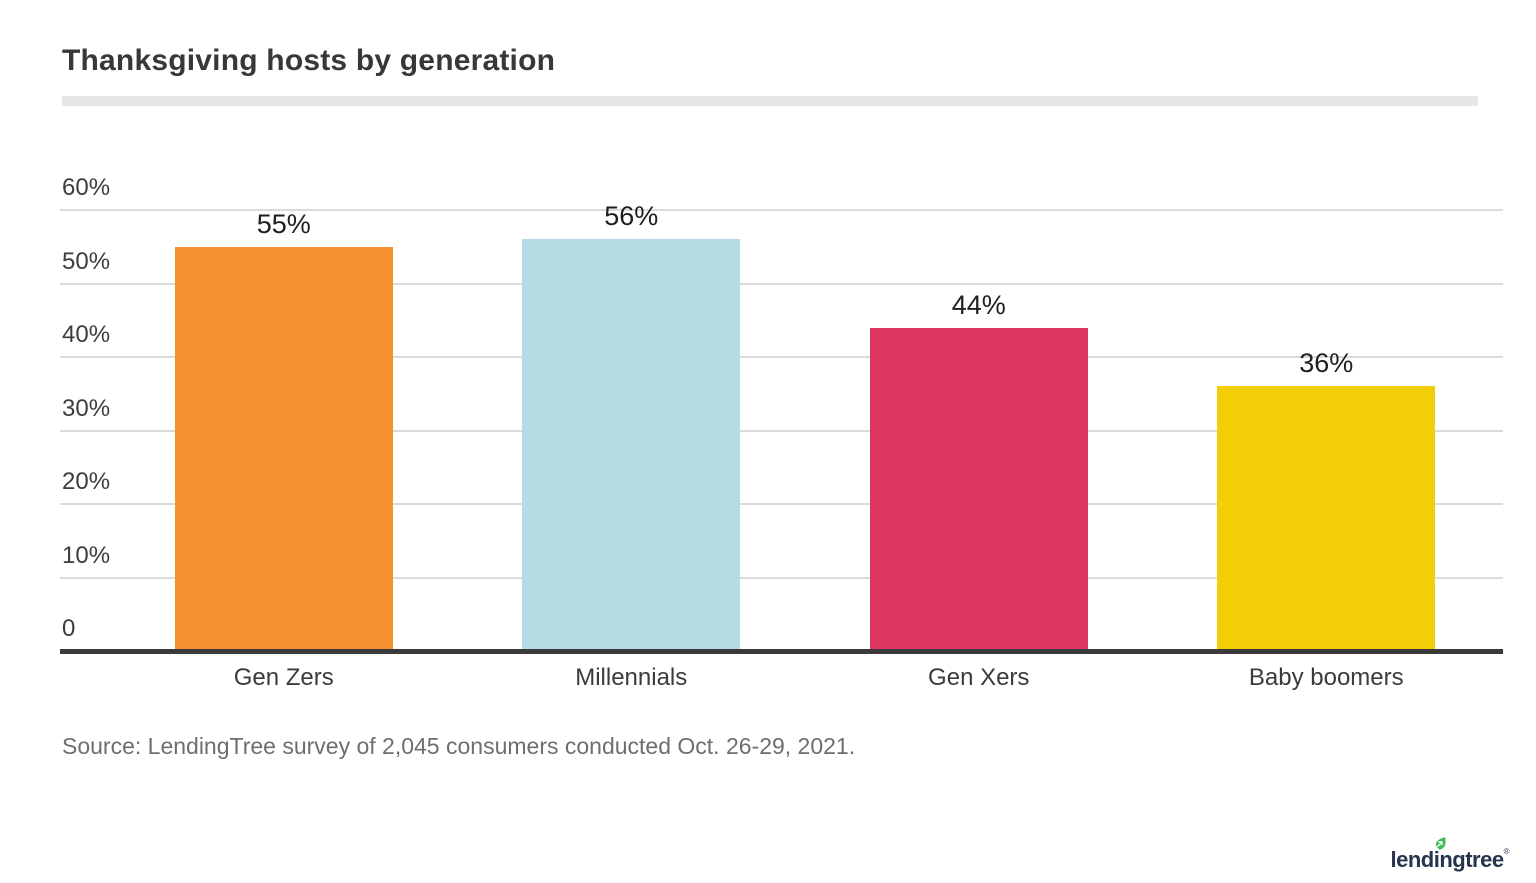 Image resolution: width=1536 pixels, height=883 pixels. What do you see at coordinates (86, 408) in the screenshot?
I see `y-axis-tick-label: 30%` at bounding box center [86, 408].